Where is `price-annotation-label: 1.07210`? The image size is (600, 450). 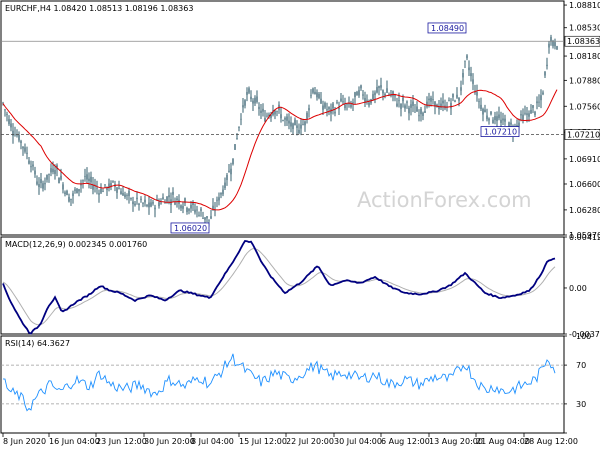
price-annotation-label: 1.07210 is located at coordinates (500, 132).